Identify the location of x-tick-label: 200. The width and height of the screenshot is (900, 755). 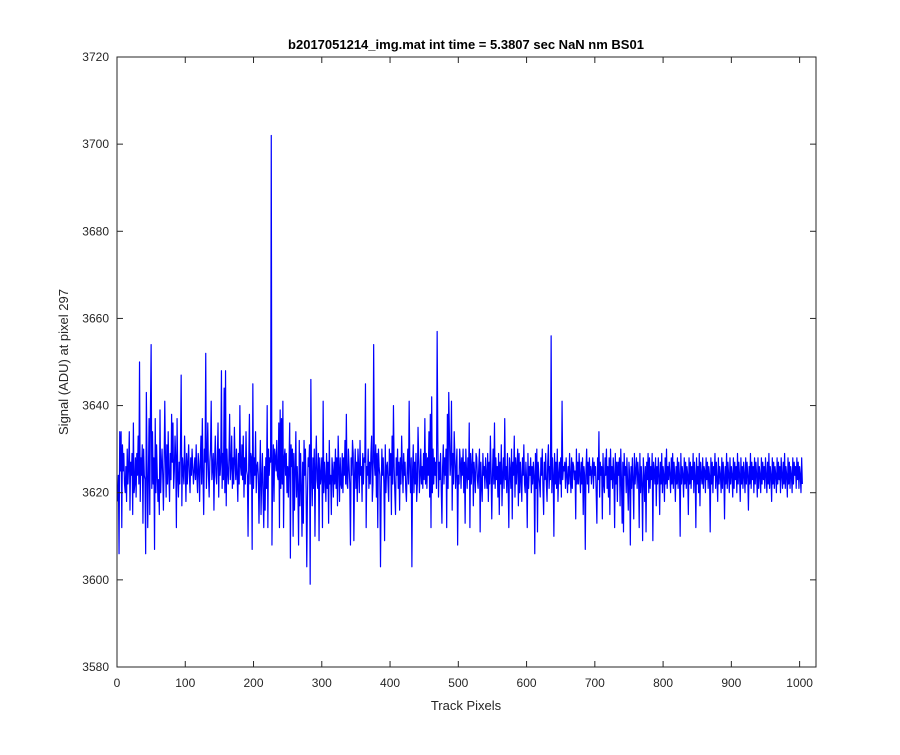
(254, 683).